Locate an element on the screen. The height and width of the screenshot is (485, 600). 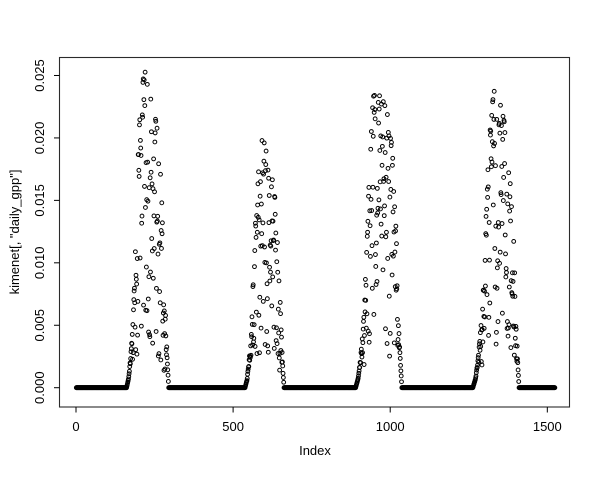
x-tick-label: 0 is located at coordinates (75, 426).